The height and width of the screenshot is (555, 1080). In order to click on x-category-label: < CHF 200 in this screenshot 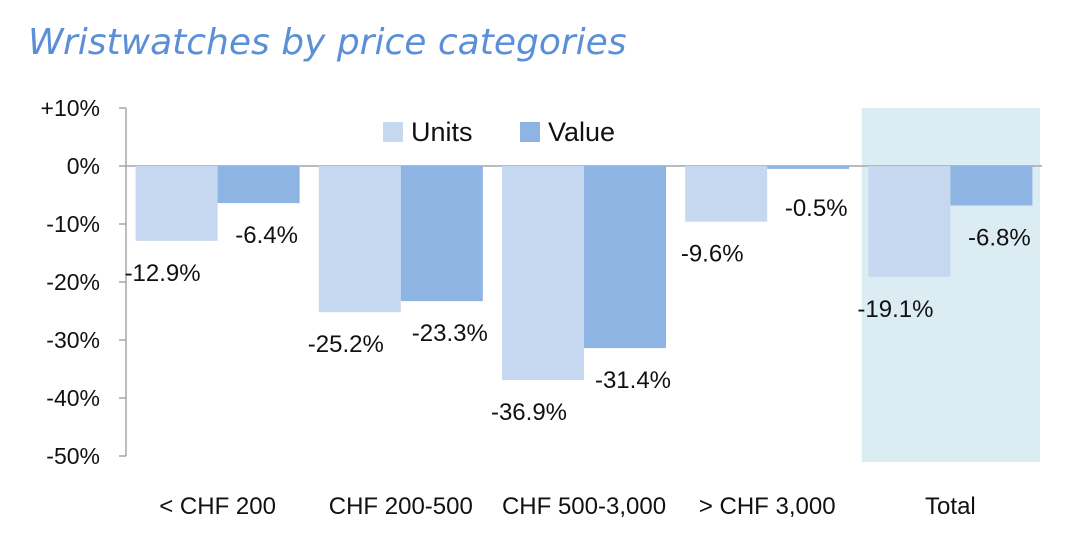, I will do `click(217, 506)`.